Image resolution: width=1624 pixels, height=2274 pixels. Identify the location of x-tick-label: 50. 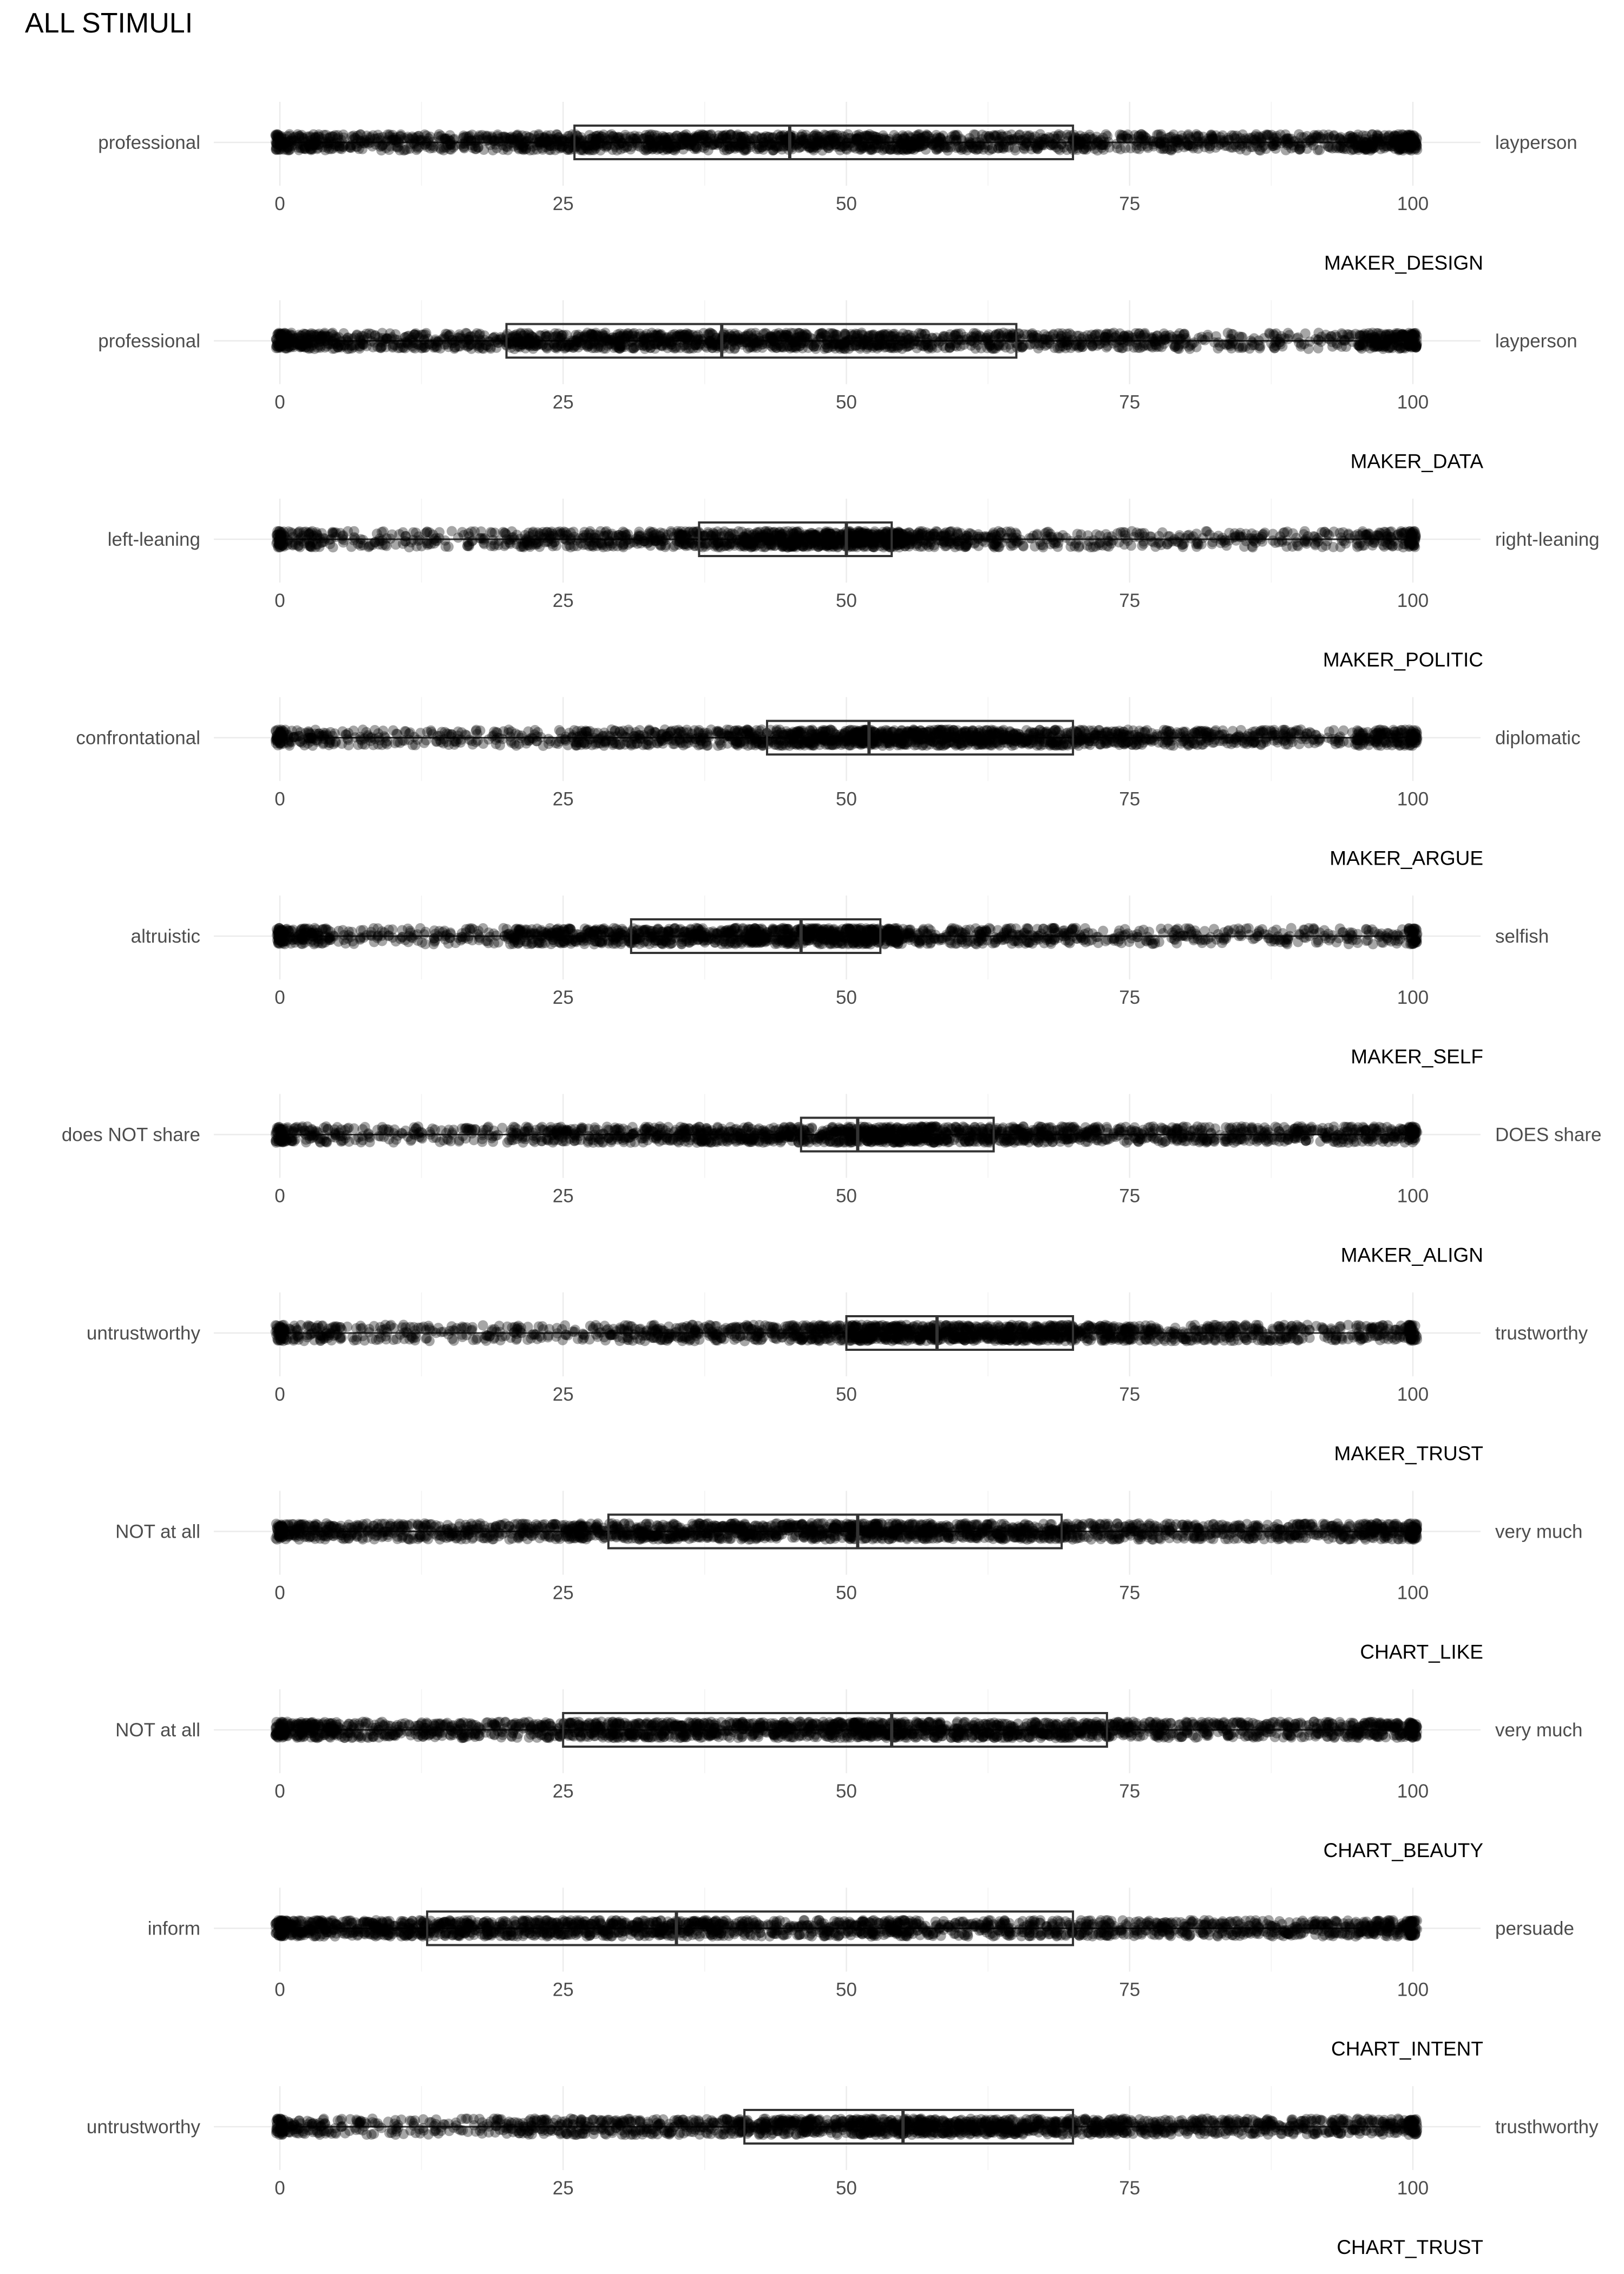
(846, 204).